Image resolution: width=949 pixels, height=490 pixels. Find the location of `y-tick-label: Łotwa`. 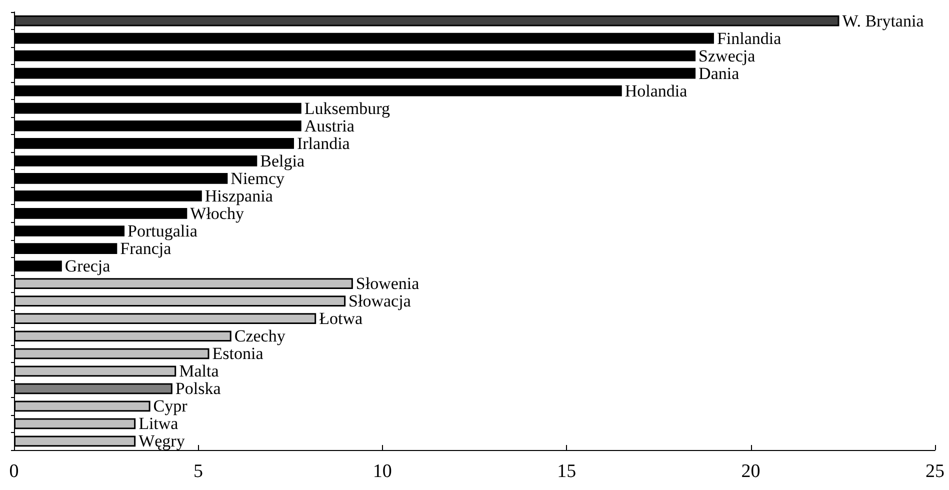

y-tick-label: Łotwa is located at coordinates (341, 318).